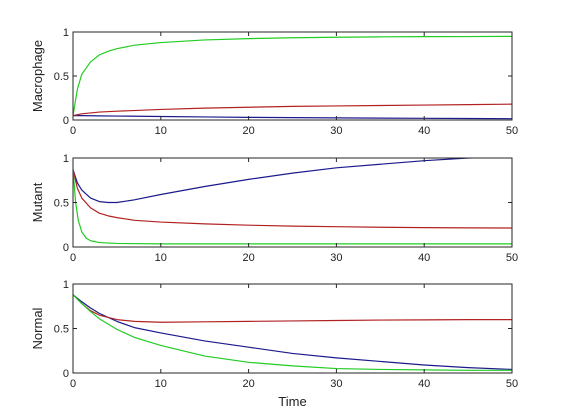 This screenshot has width=566, height=420. What do you see at coordinates (248, 258) in the screenshot?
I see `mutant-x-tick-label: 20` at bounding box center [248, 258].